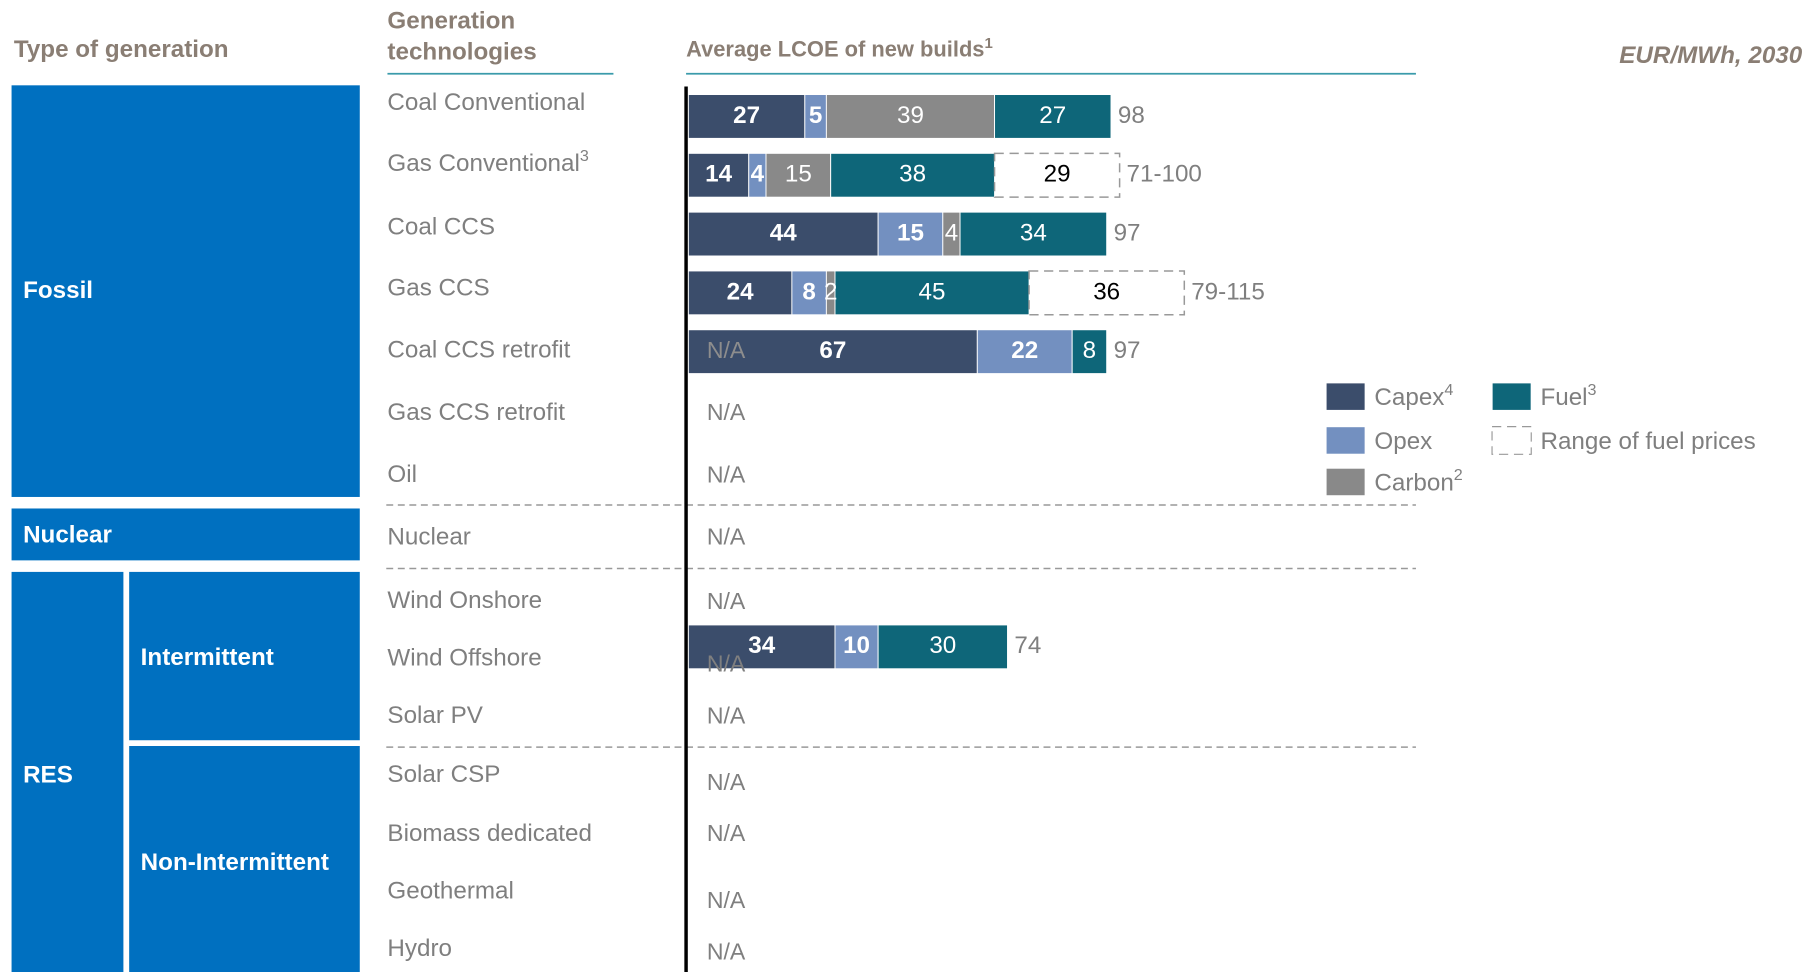 Image resolution: width=1808 pixels, height=972 pixels. I want to click on footnote: 4, so click(1448, 390).